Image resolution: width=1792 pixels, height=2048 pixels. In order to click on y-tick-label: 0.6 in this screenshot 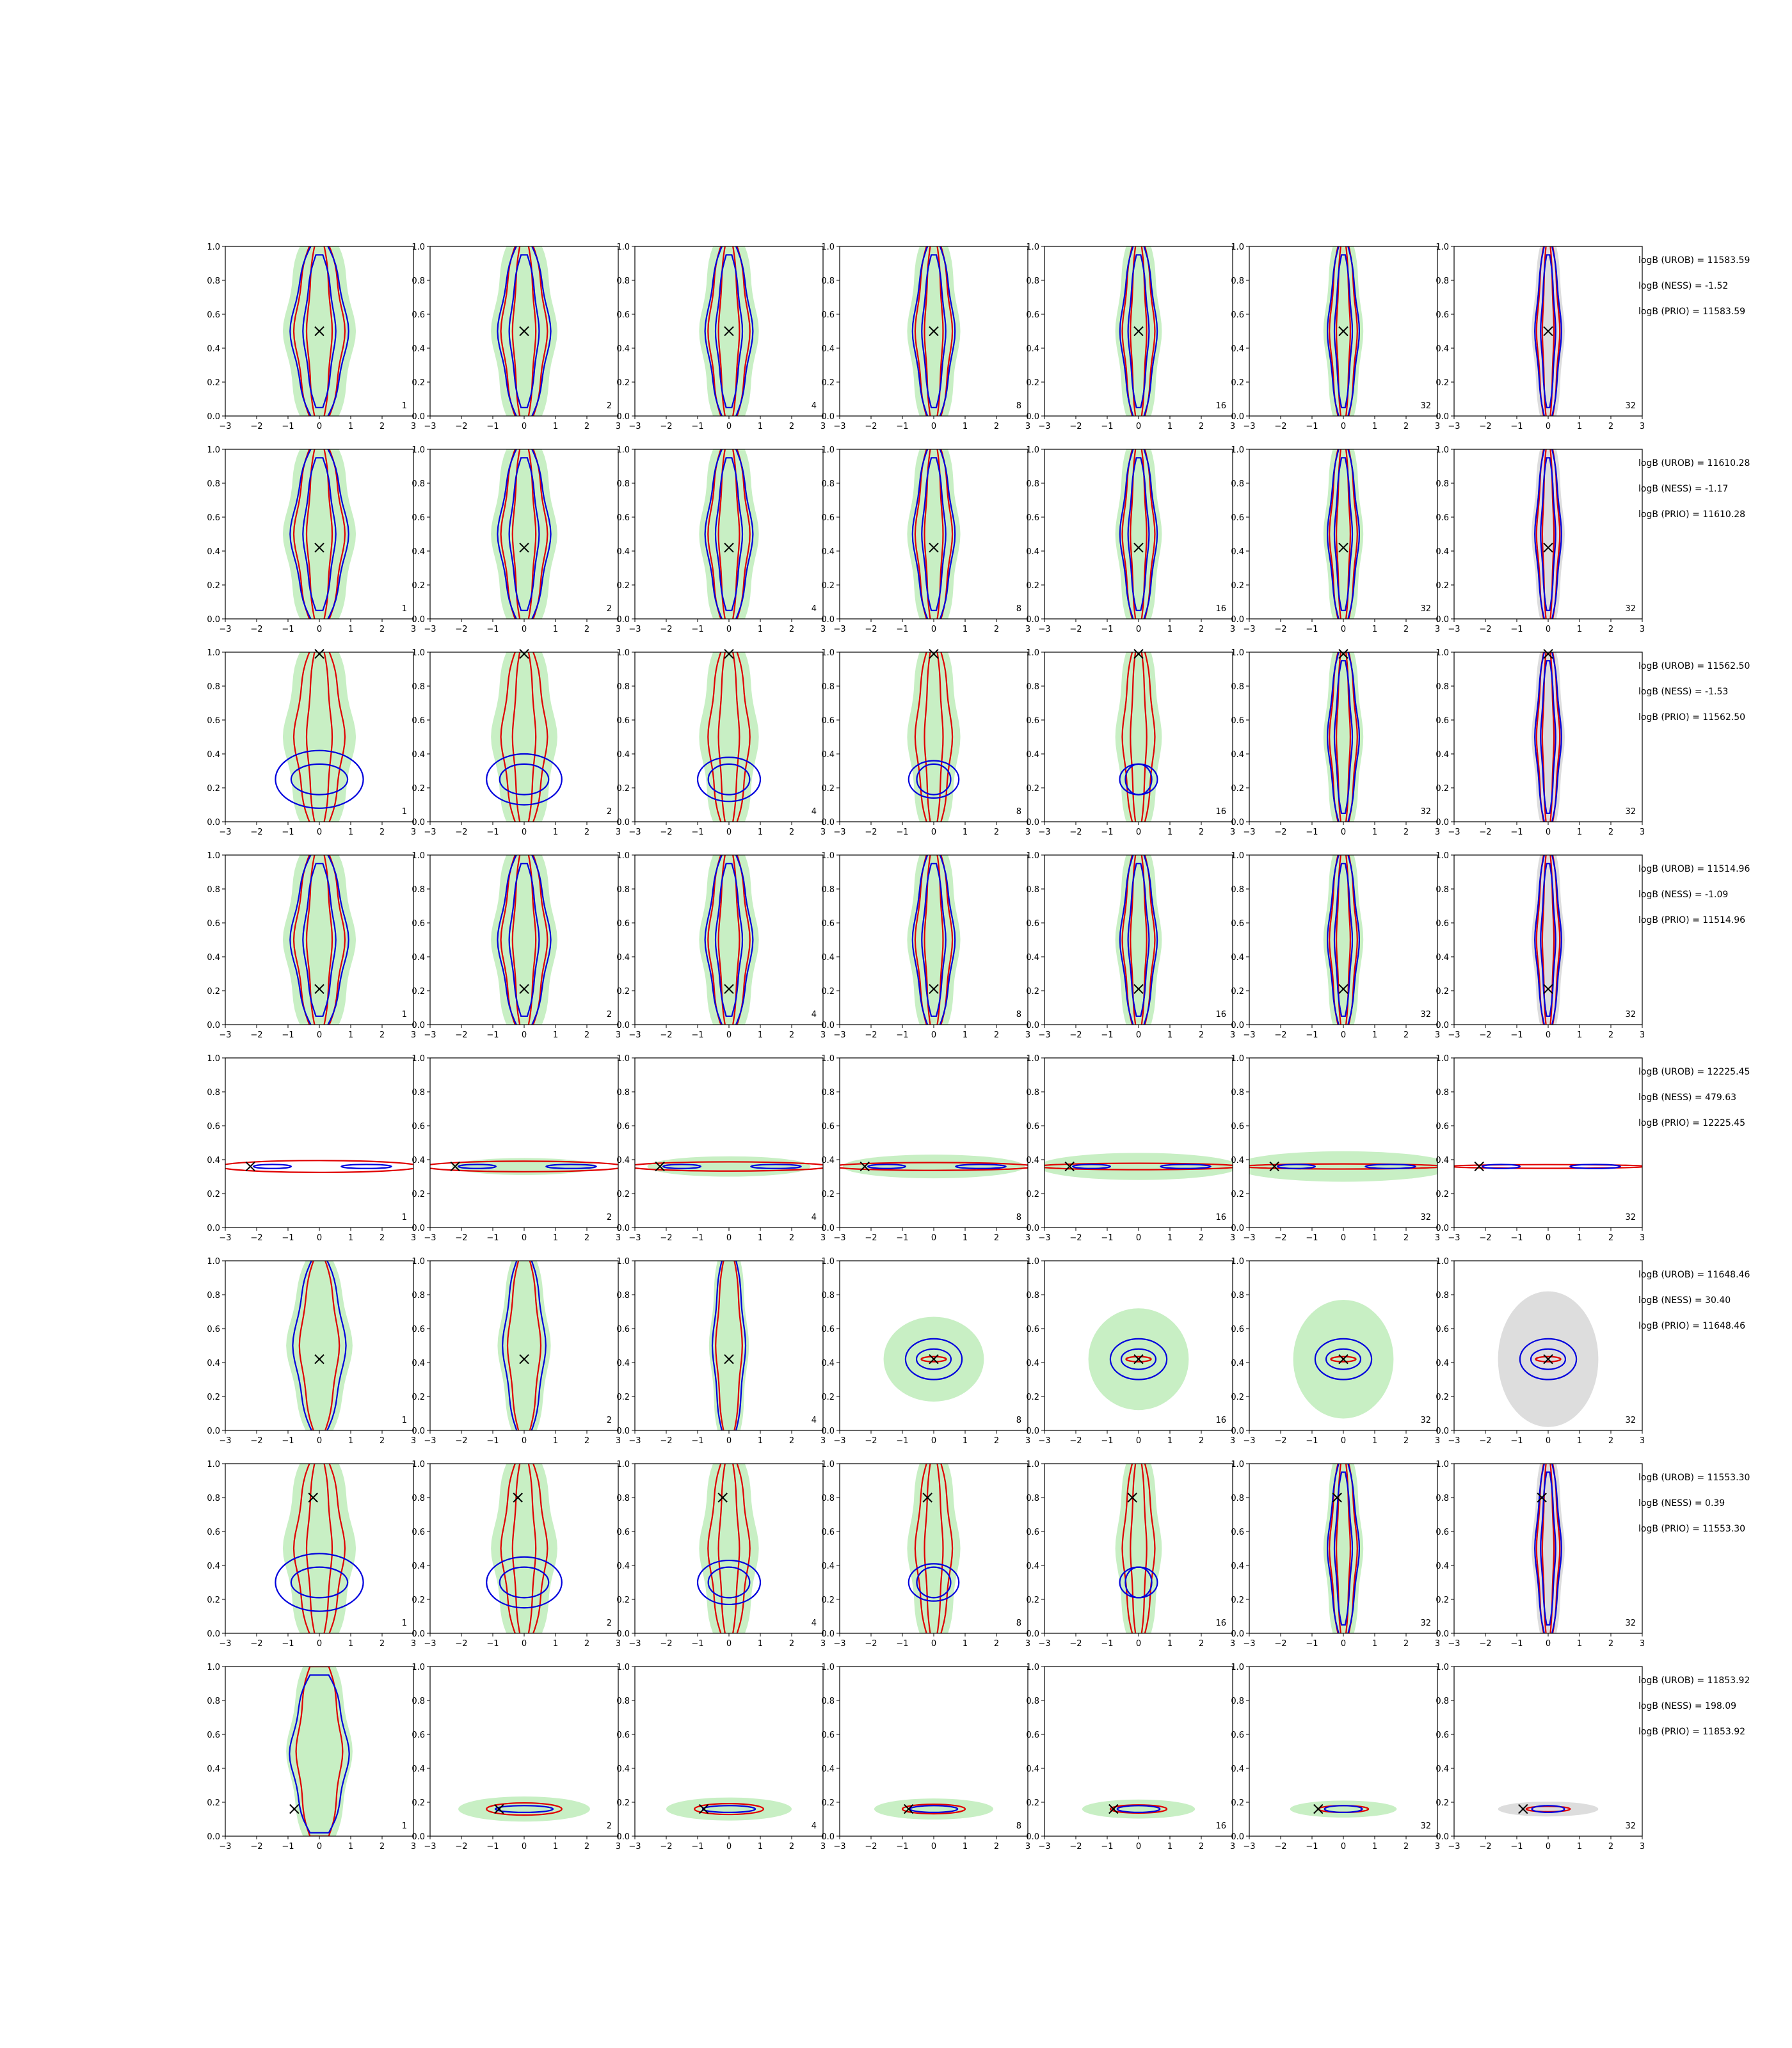, I will do `click(623, 924)`.